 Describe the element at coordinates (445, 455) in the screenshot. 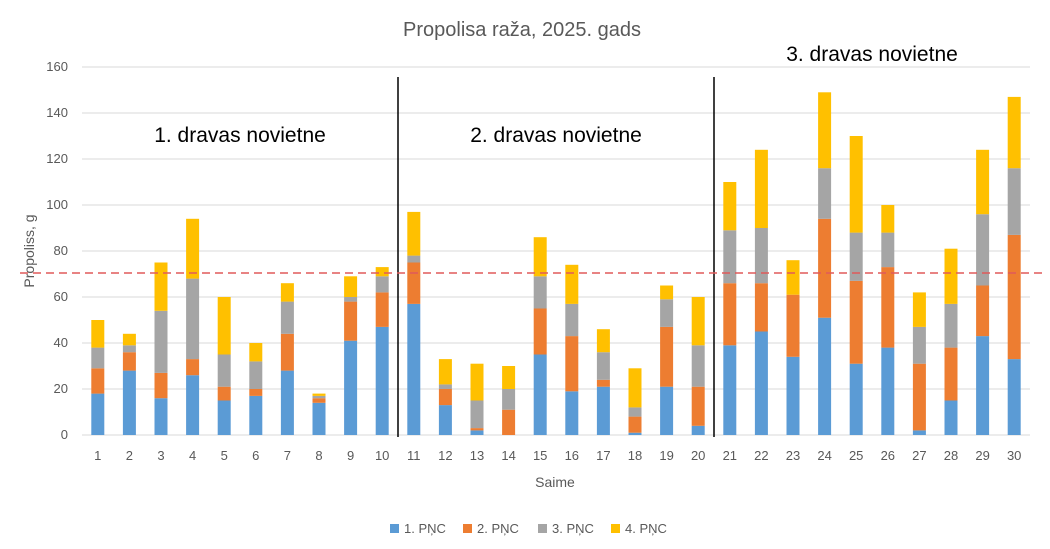

I see `x-tick-label: 12` at that location.